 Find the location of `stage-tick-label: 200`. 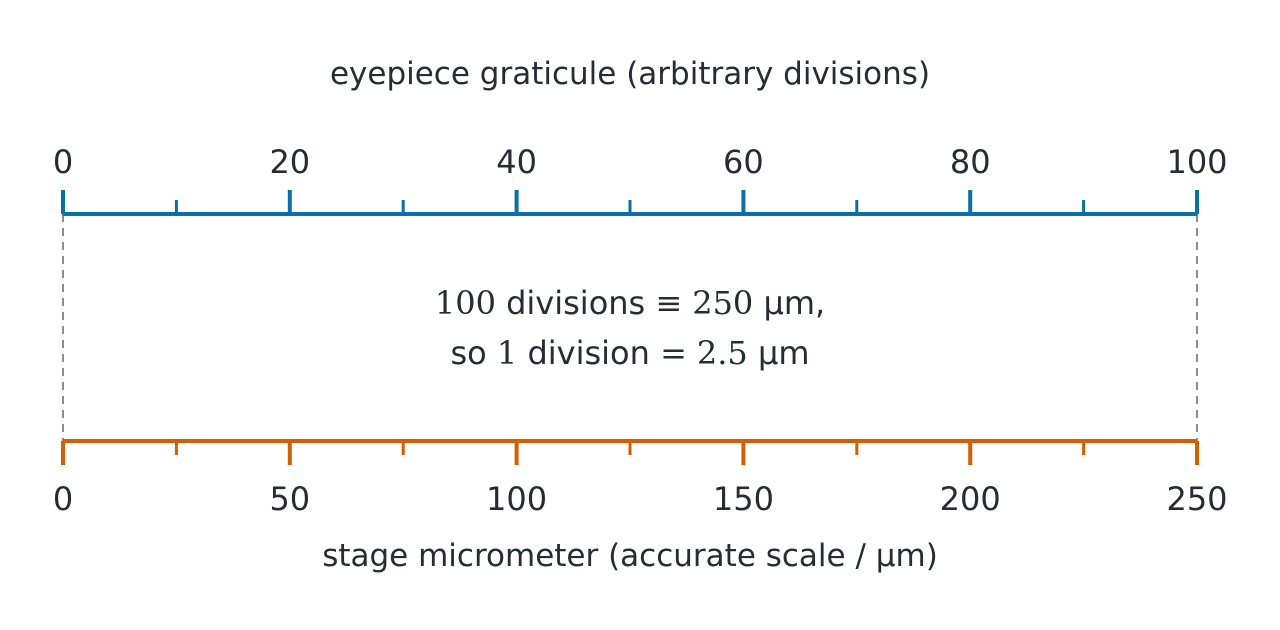

stage-tick-label: 200 is located at coordinates (970, 499).